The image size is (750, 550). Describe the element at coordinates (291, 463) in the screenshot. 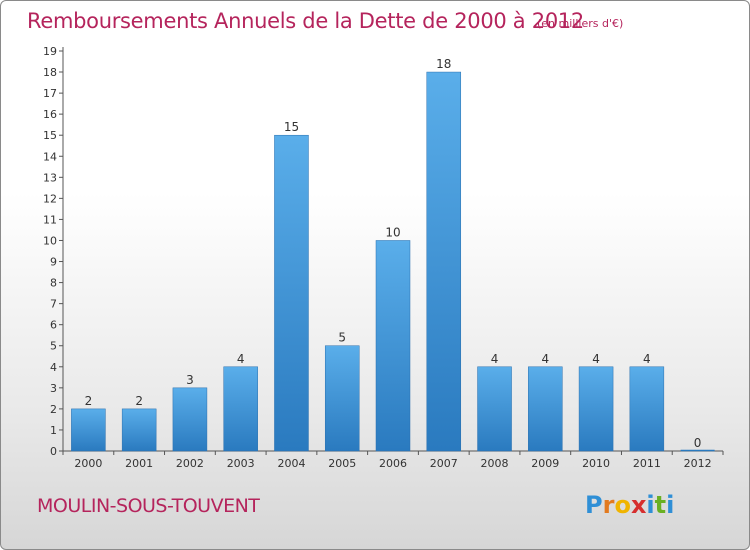

I see `x-tick-label: 2004` at that location.